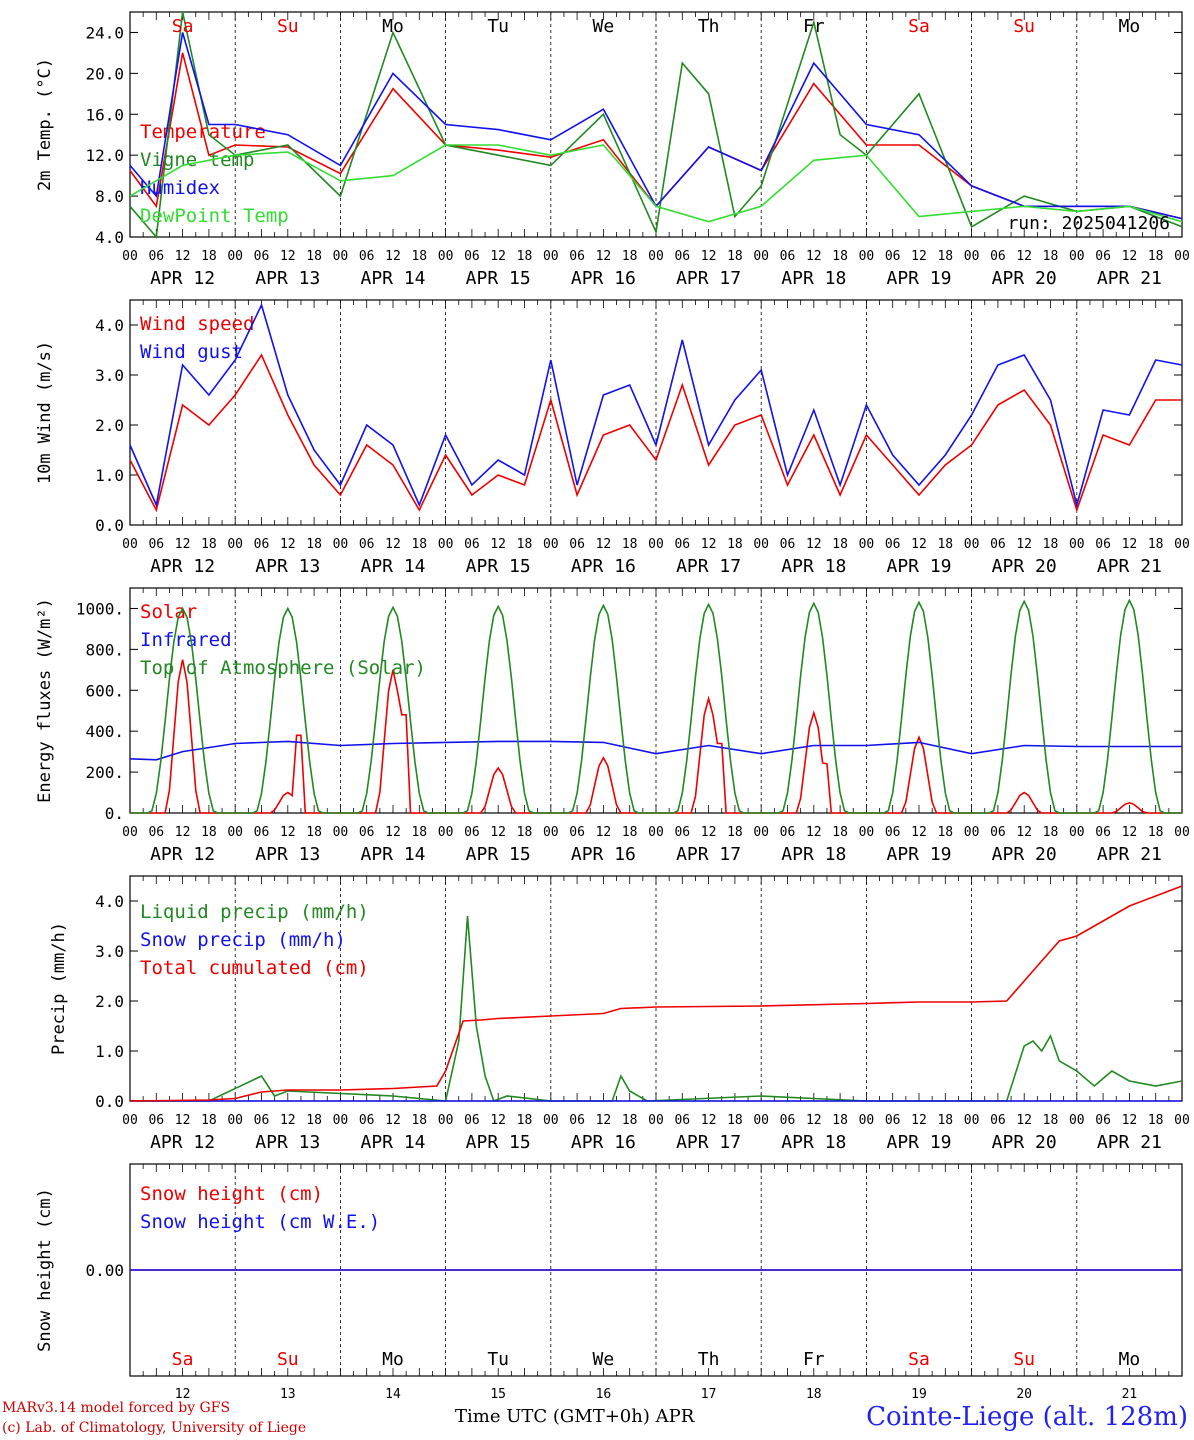 This screenshot has height=1440, width=1194. Describe the element at coordinates (1024, 26) in the screenshot. I see `weekday-label: Su` at that location.